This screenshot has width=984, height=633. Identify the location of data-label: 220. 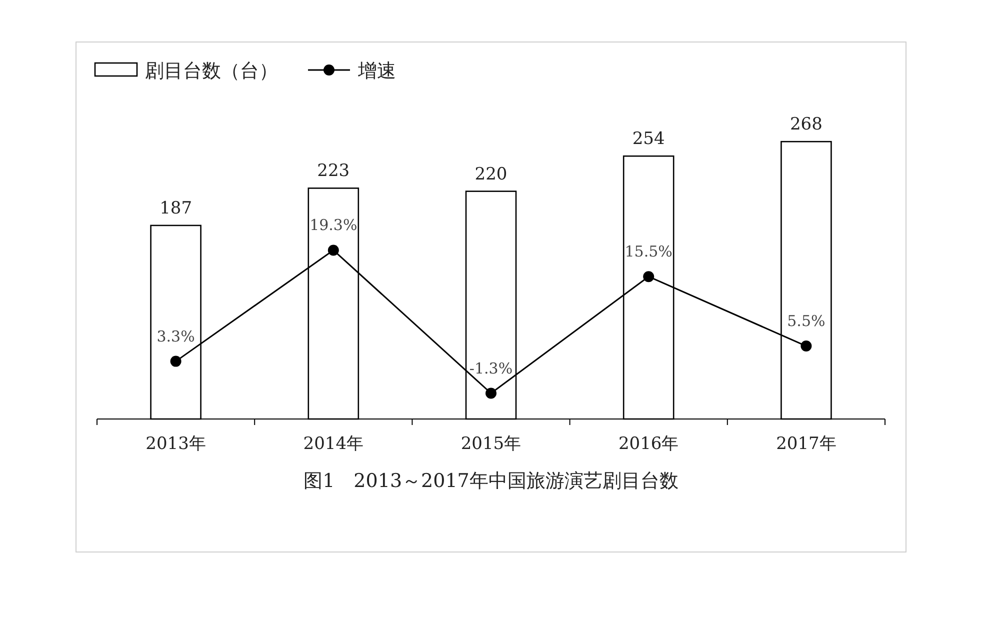
(491, 174).